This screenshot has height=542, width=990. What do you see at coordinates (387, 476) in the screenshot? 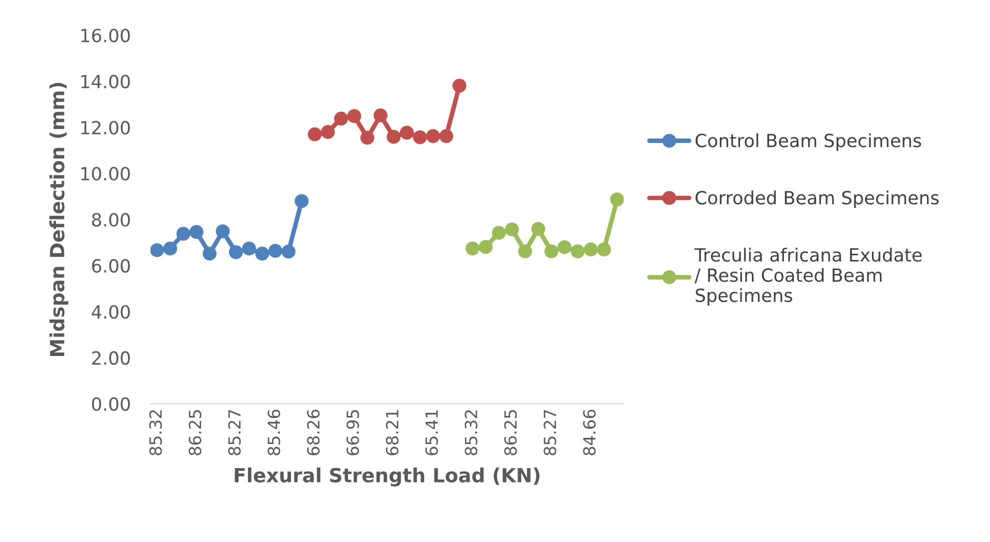
I see `x-axis-title: Flexural Strength Load (KN)` at bounding box center [387, 476].